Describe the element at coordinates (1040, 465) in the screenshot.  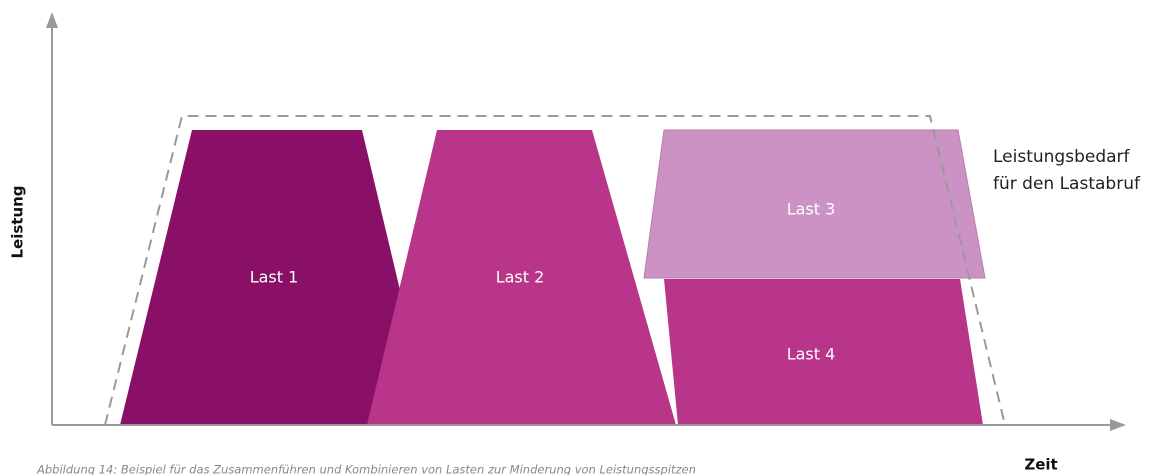
I see `x-axis-label: Zeit` at that location.